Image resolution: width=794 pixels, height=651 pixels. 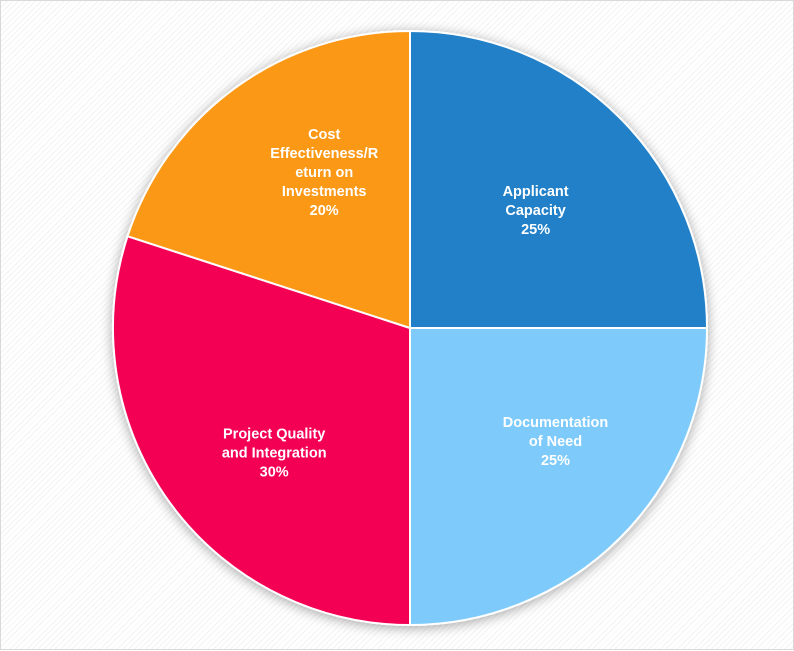 What do you see at coordinates (274, 472) in the screenshot?
I see `pie-value-label: 30%` at bounding box center [274, 472].